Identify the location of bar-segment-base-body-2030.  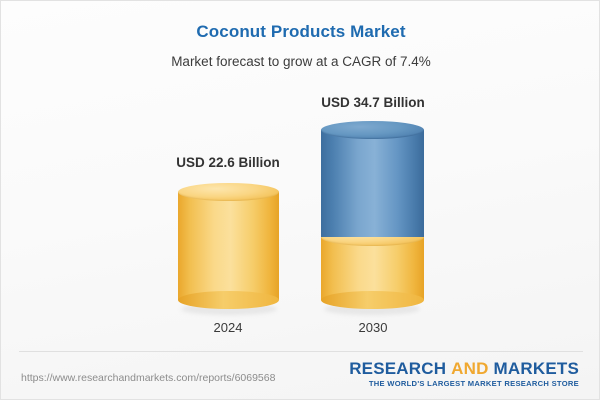
(372, 268).